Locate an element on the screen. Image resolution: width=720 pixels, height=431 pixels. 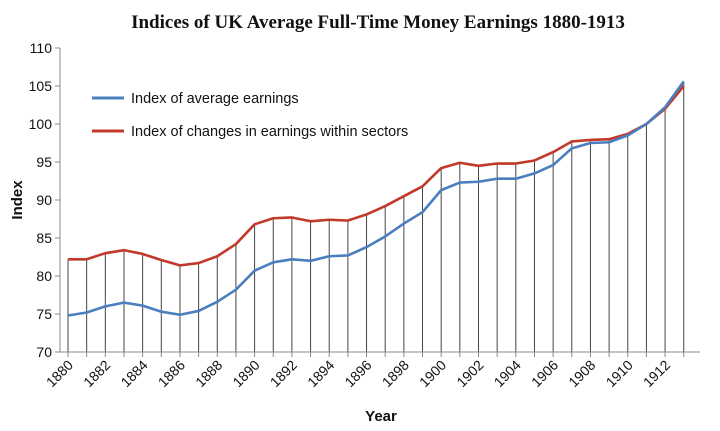
x-tick-label: 1902 is located at coordinates (469, 373).